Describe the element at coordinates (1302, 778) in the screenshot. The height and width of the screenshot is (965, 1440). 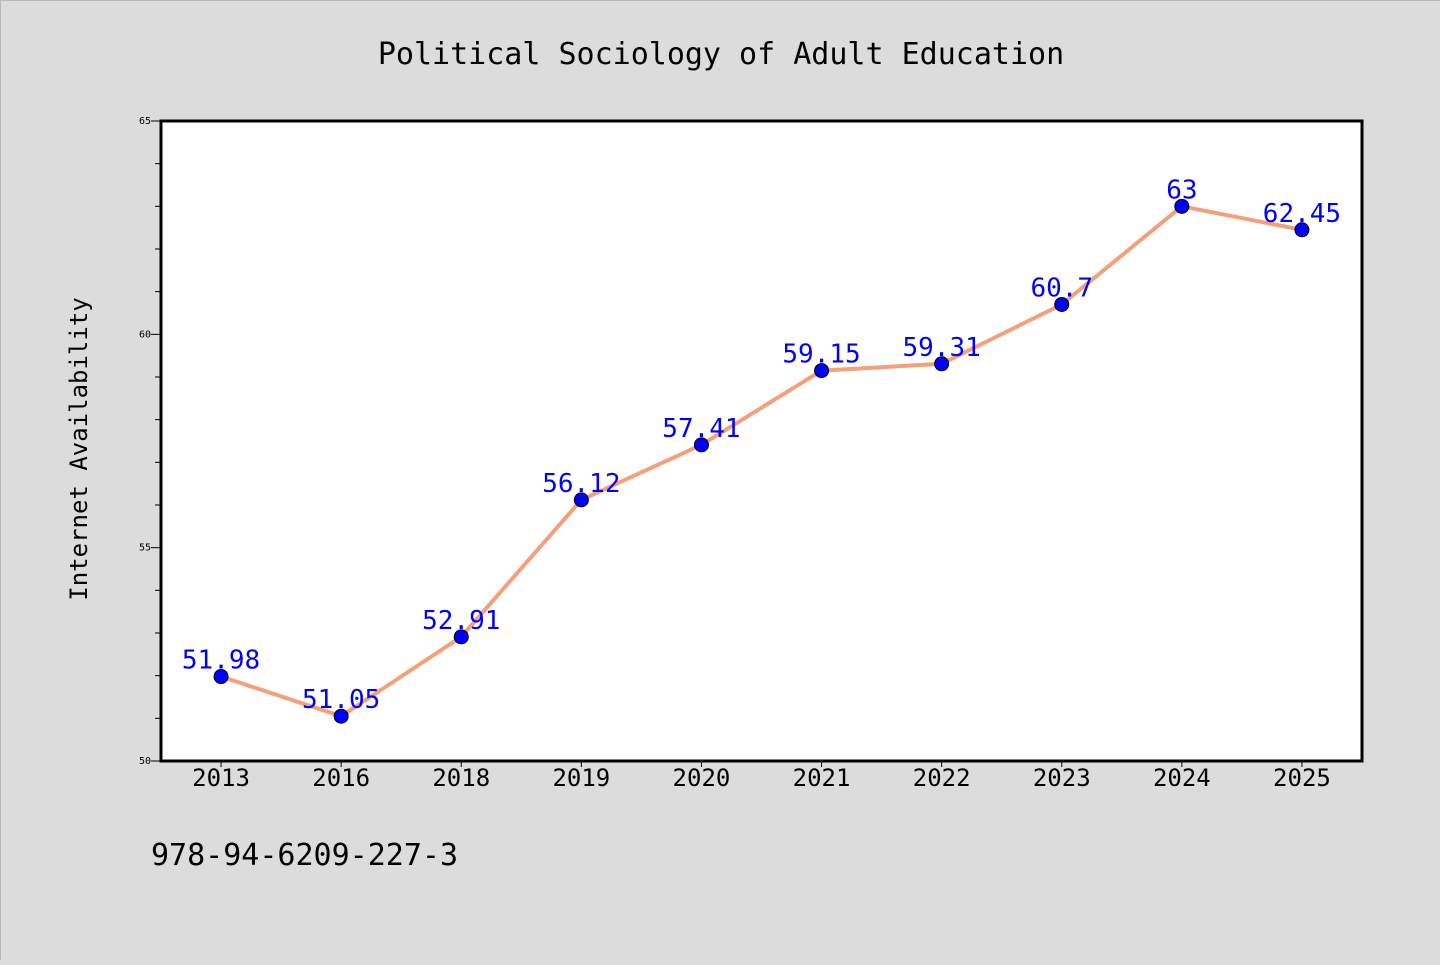
I see `x-tick-label: 2025` at that location.